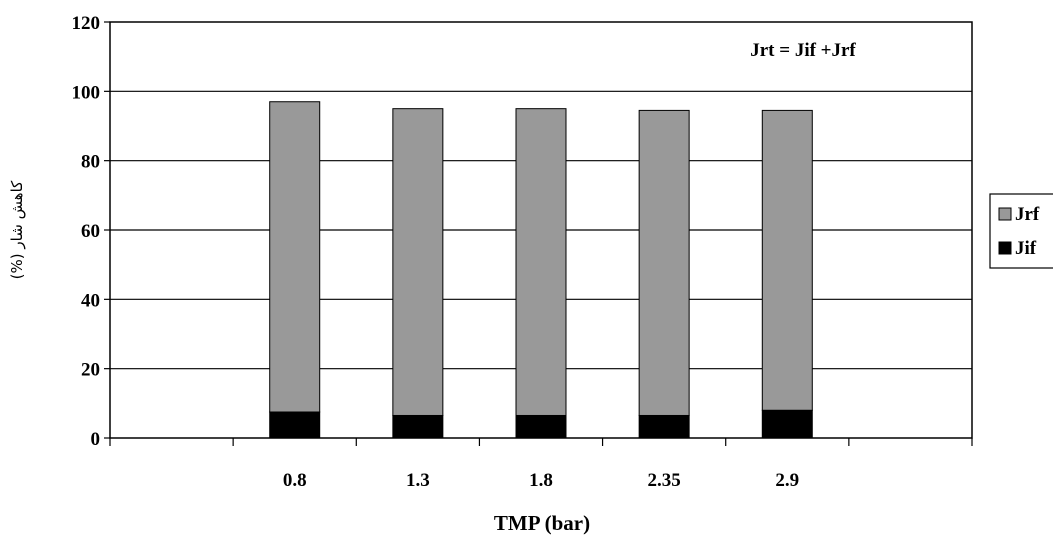 The image size is (1053, 536). What do you see at coordinates (86, 92) in the screenshot?
I see `y-tick-label: 100` at bounding box center [86, 92].